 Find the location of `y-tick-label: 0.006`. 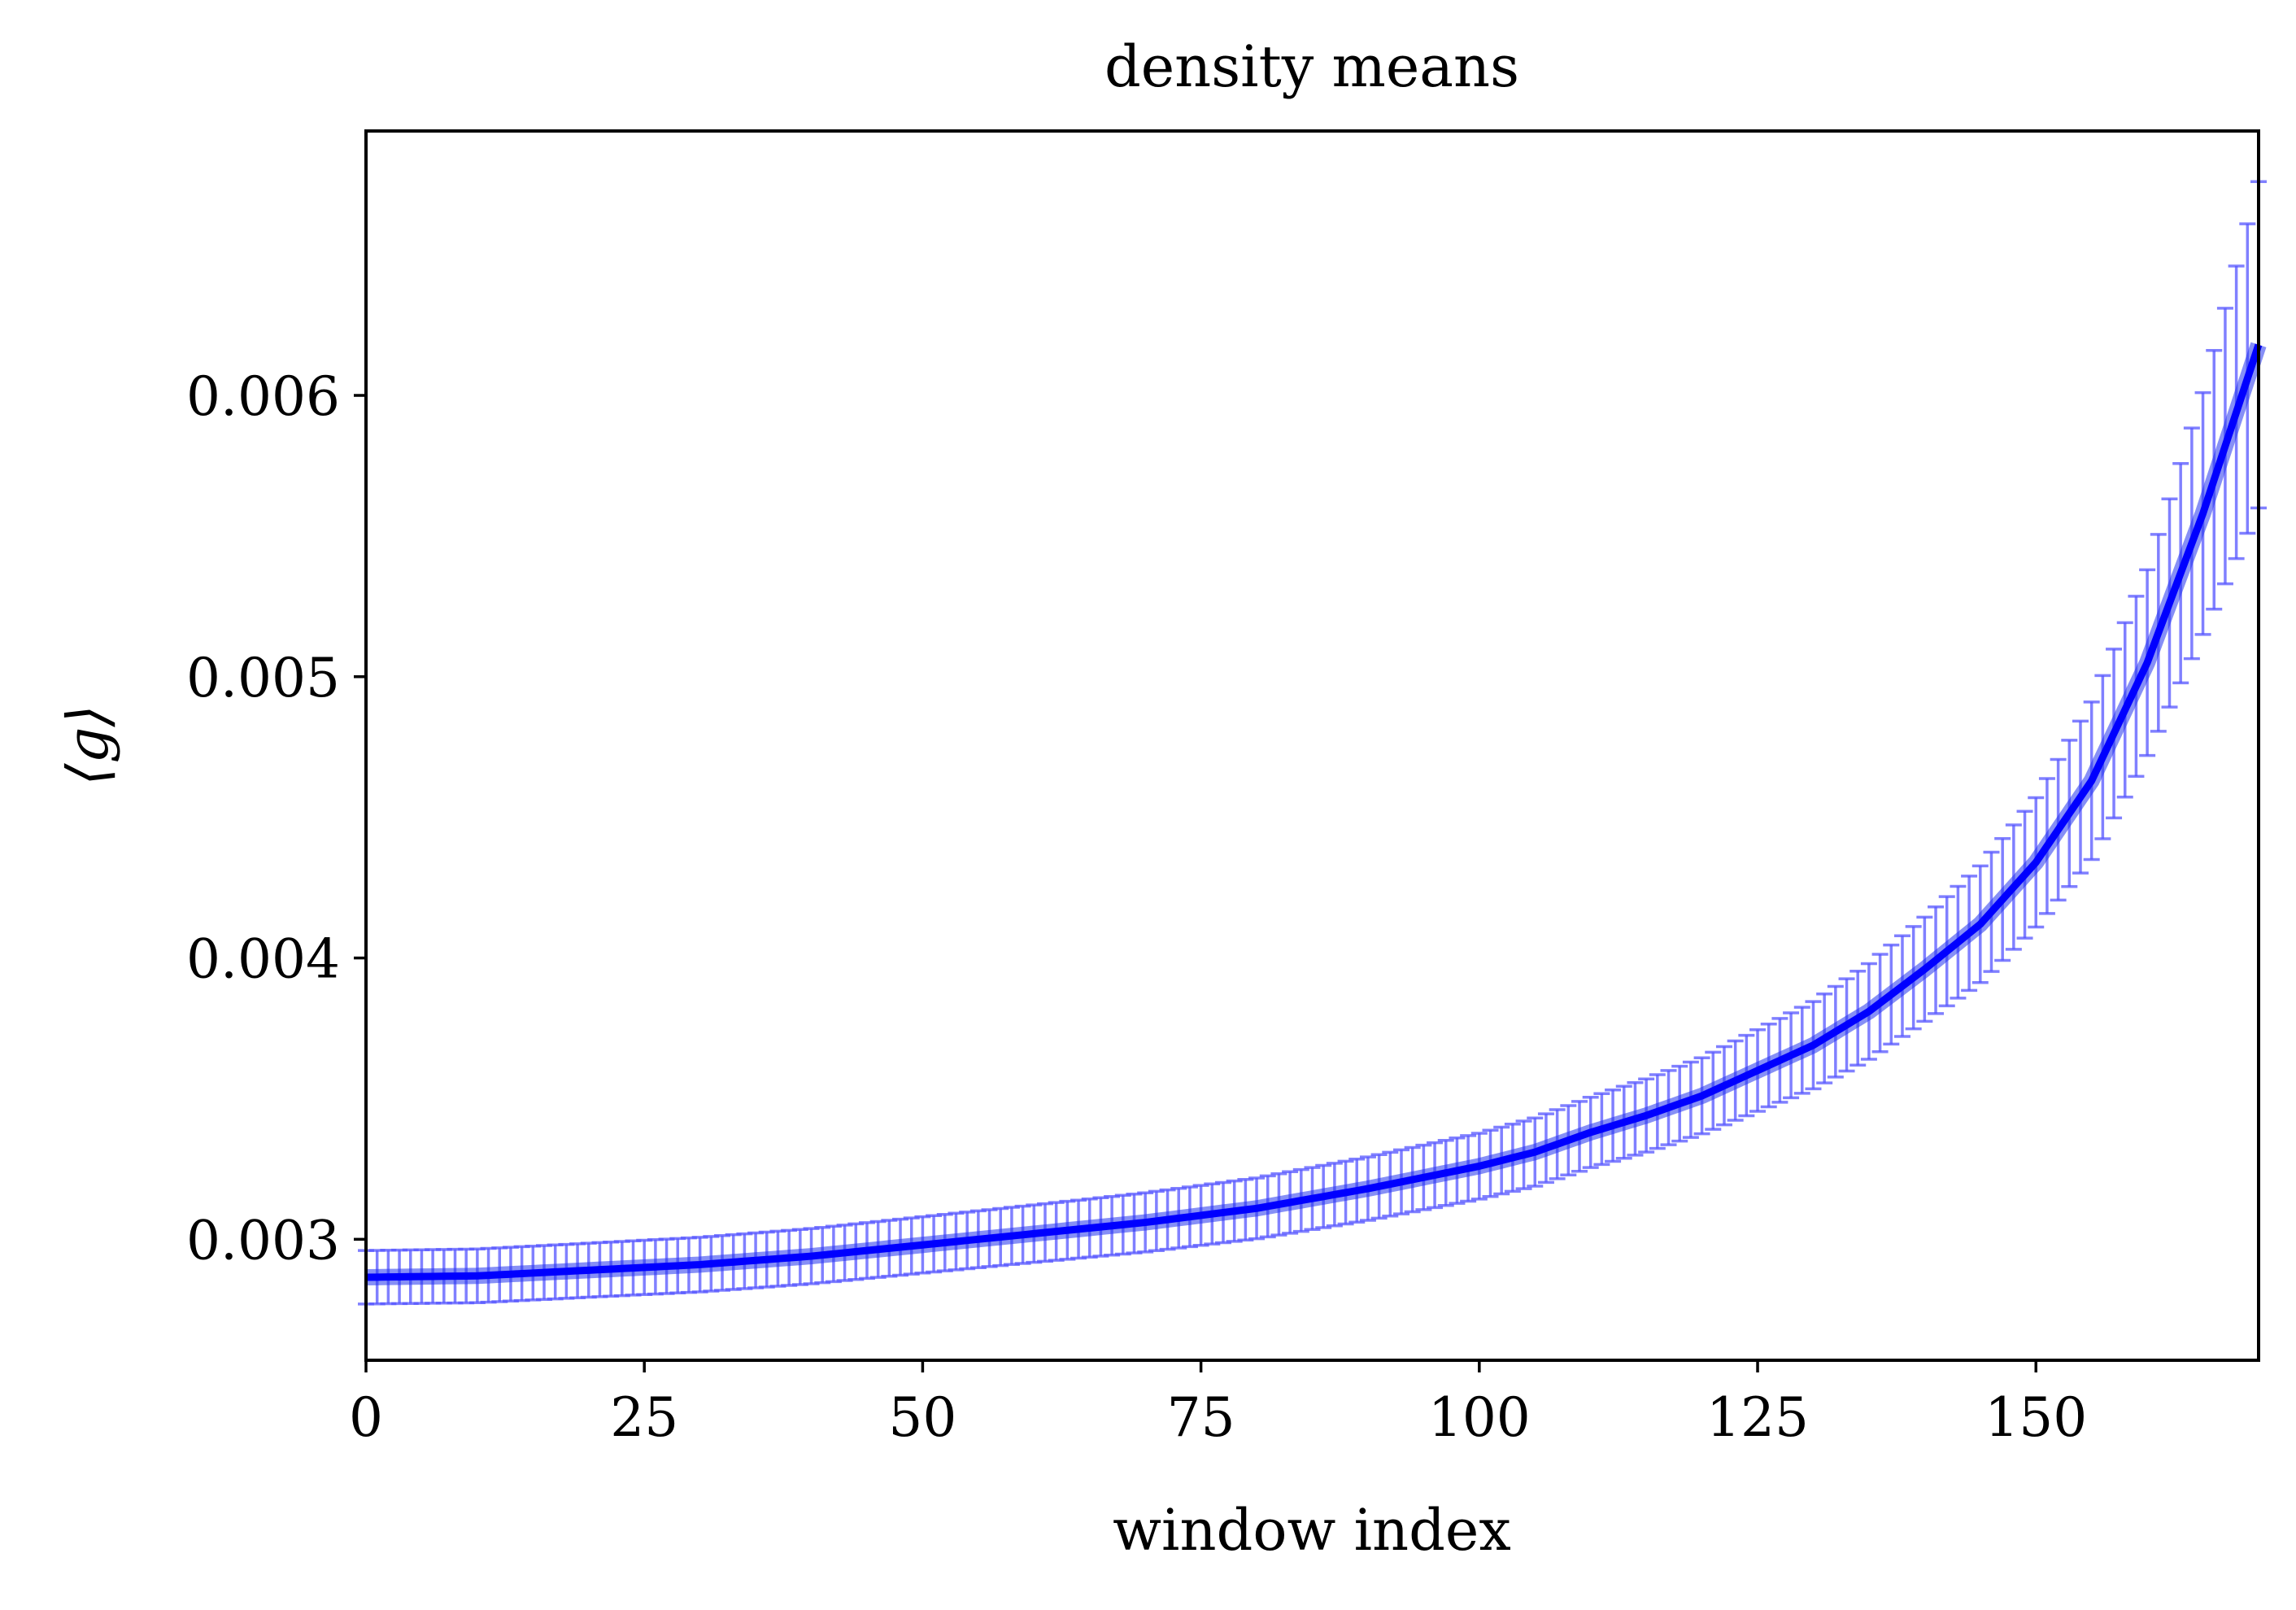

y-tick-label: 0.006 is located at coordinates (263, 396).